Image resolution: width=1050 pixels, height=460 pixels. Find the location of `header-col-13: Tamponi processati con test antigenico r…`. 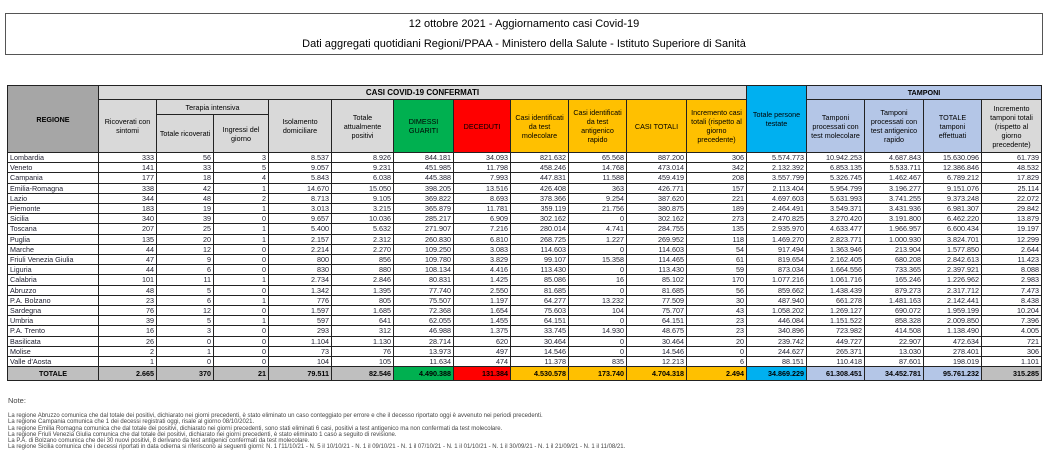

header-col-13: Tamponi processati con test antigenico r… is located at coordinates (894, 126).